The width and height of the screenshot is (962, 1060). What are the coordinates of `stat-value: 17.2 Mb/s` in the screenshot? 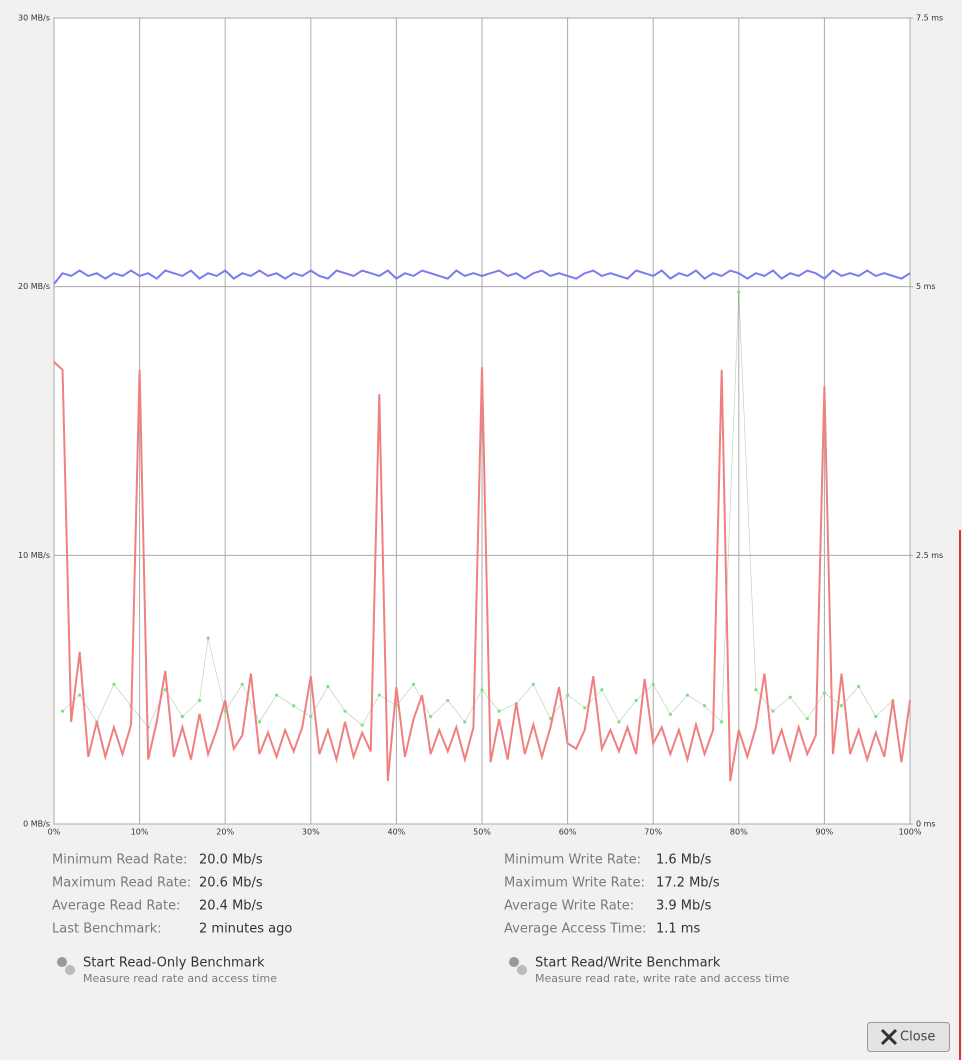 It's located at (688, 883).